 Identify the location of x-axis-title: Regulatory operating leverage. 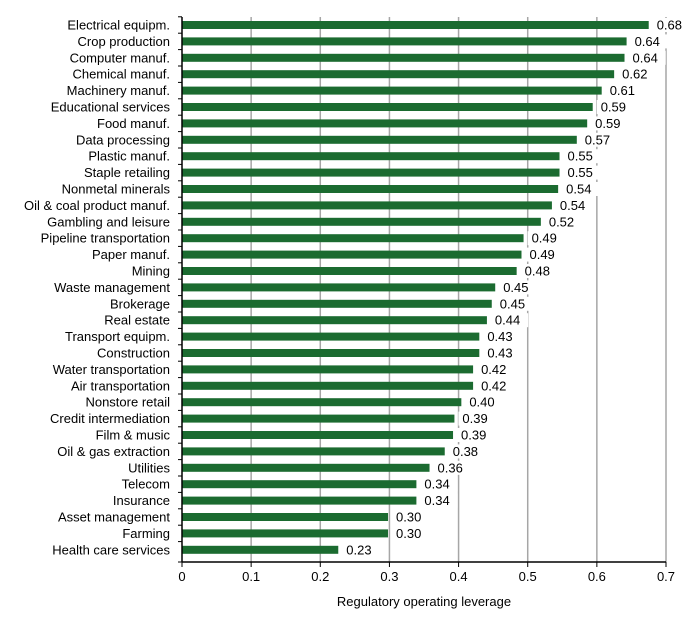
(424, 601).